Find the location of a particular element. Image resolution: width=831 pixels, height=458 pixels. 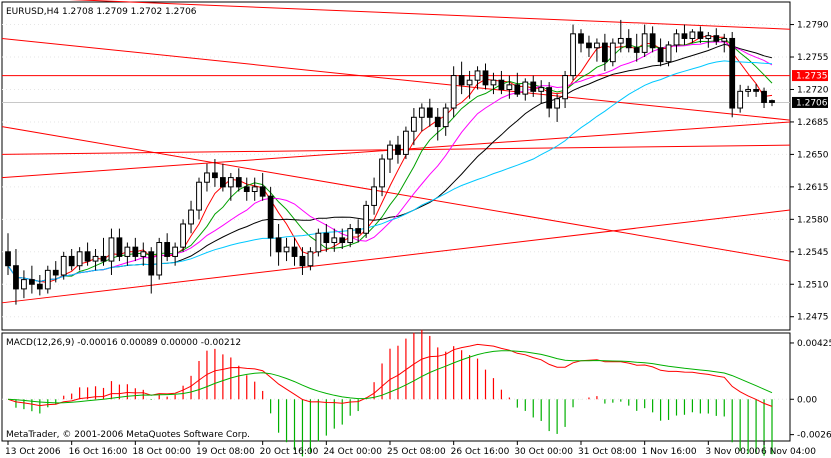

trendline is located at coordinates (396, 15).